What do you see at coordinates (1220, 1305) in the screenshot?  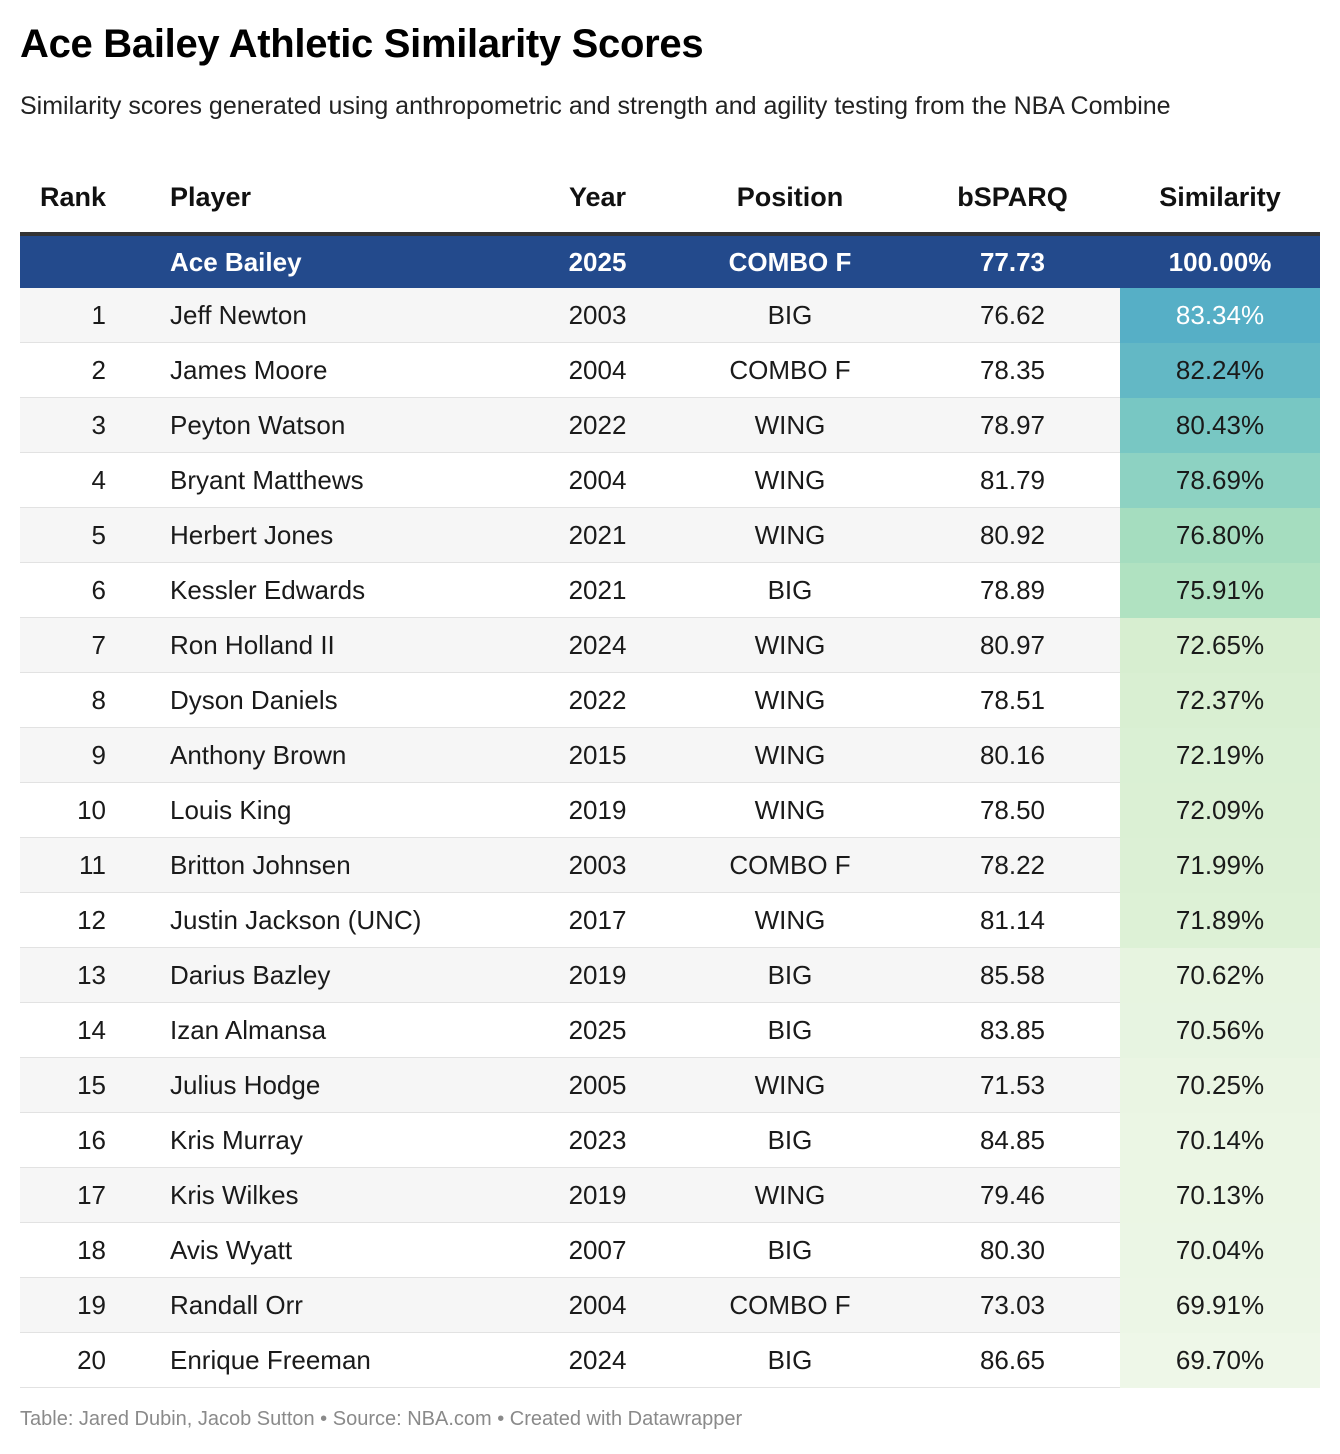 I see `cell-similarity: 69.91%` at bounding box center [1220, 1305].